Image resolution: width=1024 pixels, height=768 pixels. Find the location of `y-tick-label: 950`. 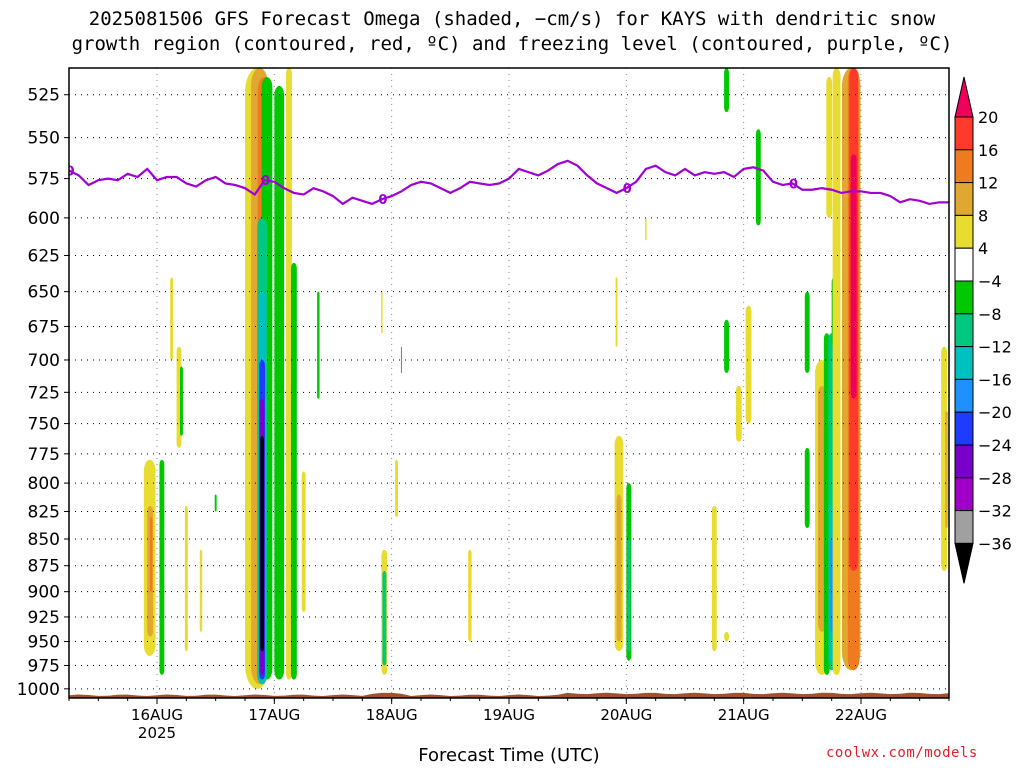

y-tick-label: 950 is located at coordinates (44, 643).